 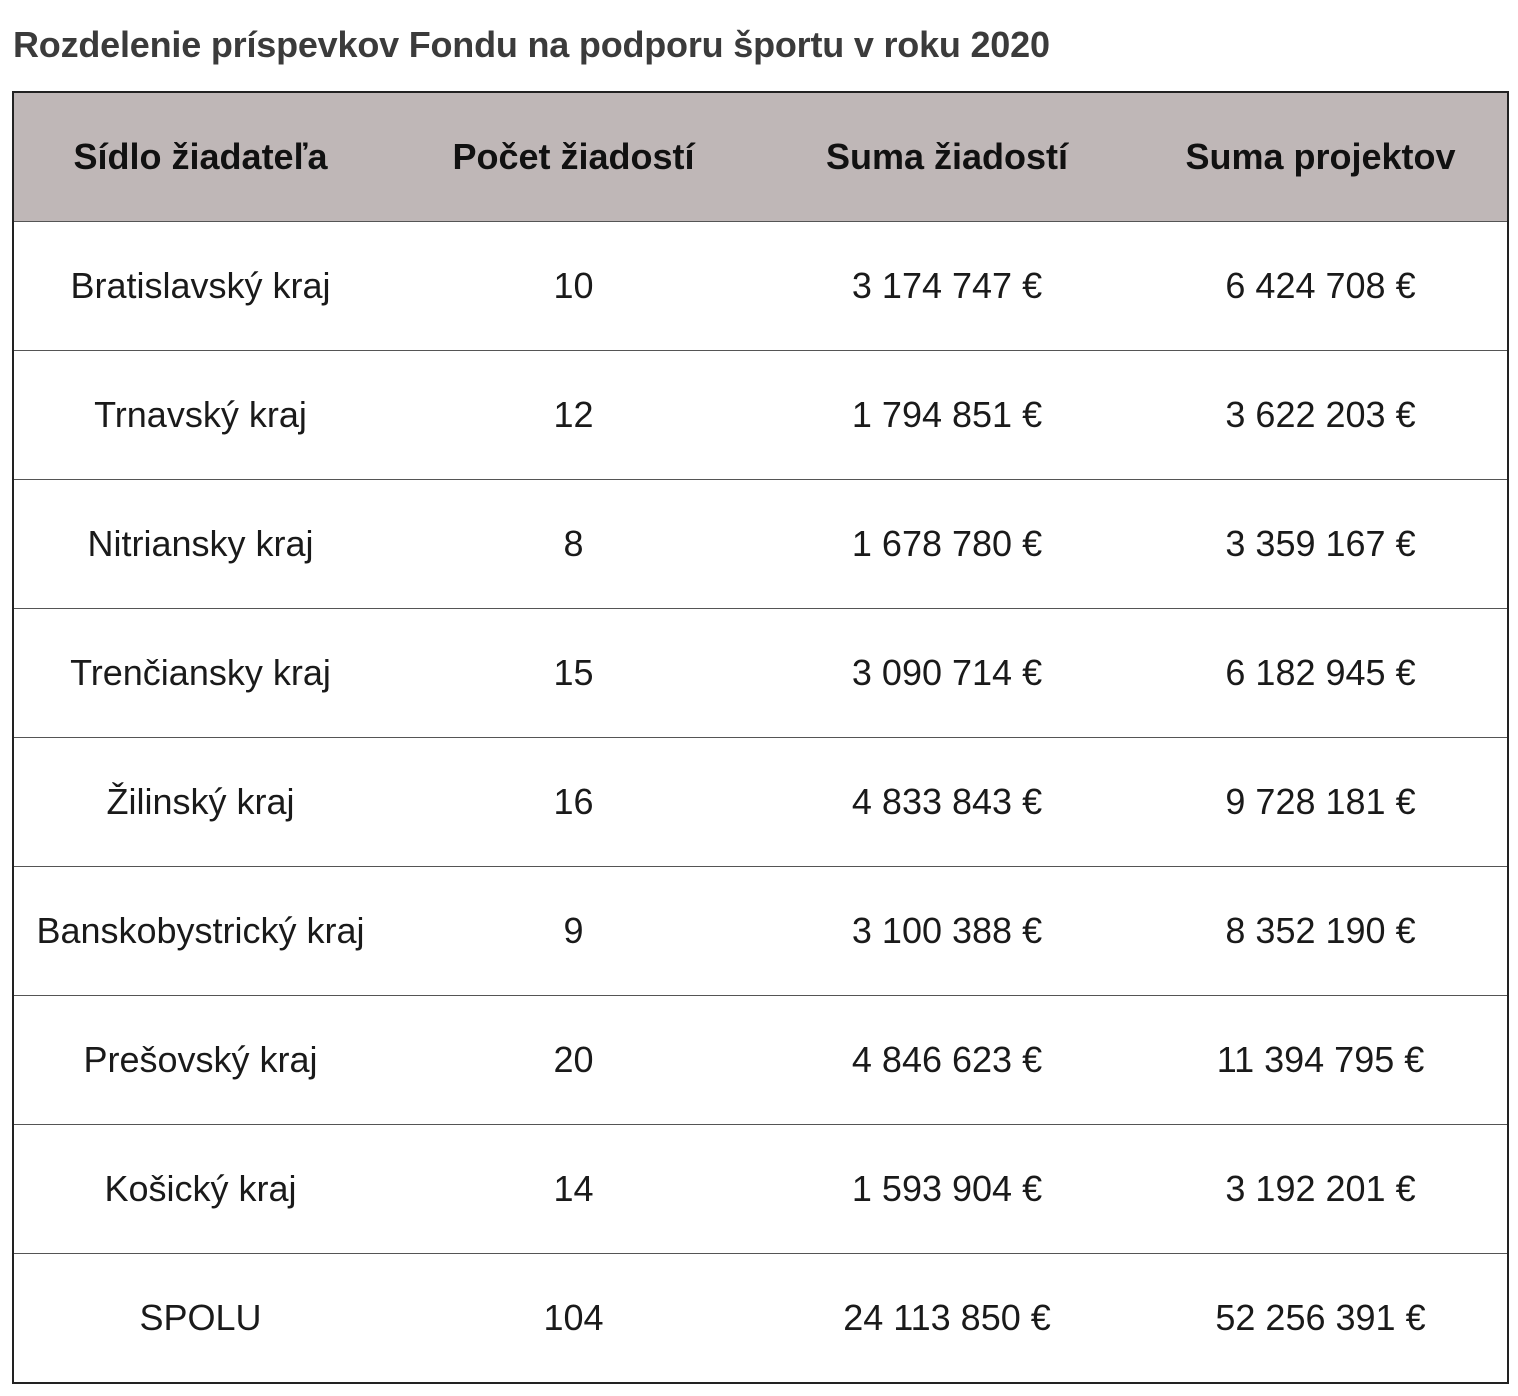 What do you see at coordinates (573, 802) in the screenshot?
I see `count-cell: 16` at bounding box center [573, 802].